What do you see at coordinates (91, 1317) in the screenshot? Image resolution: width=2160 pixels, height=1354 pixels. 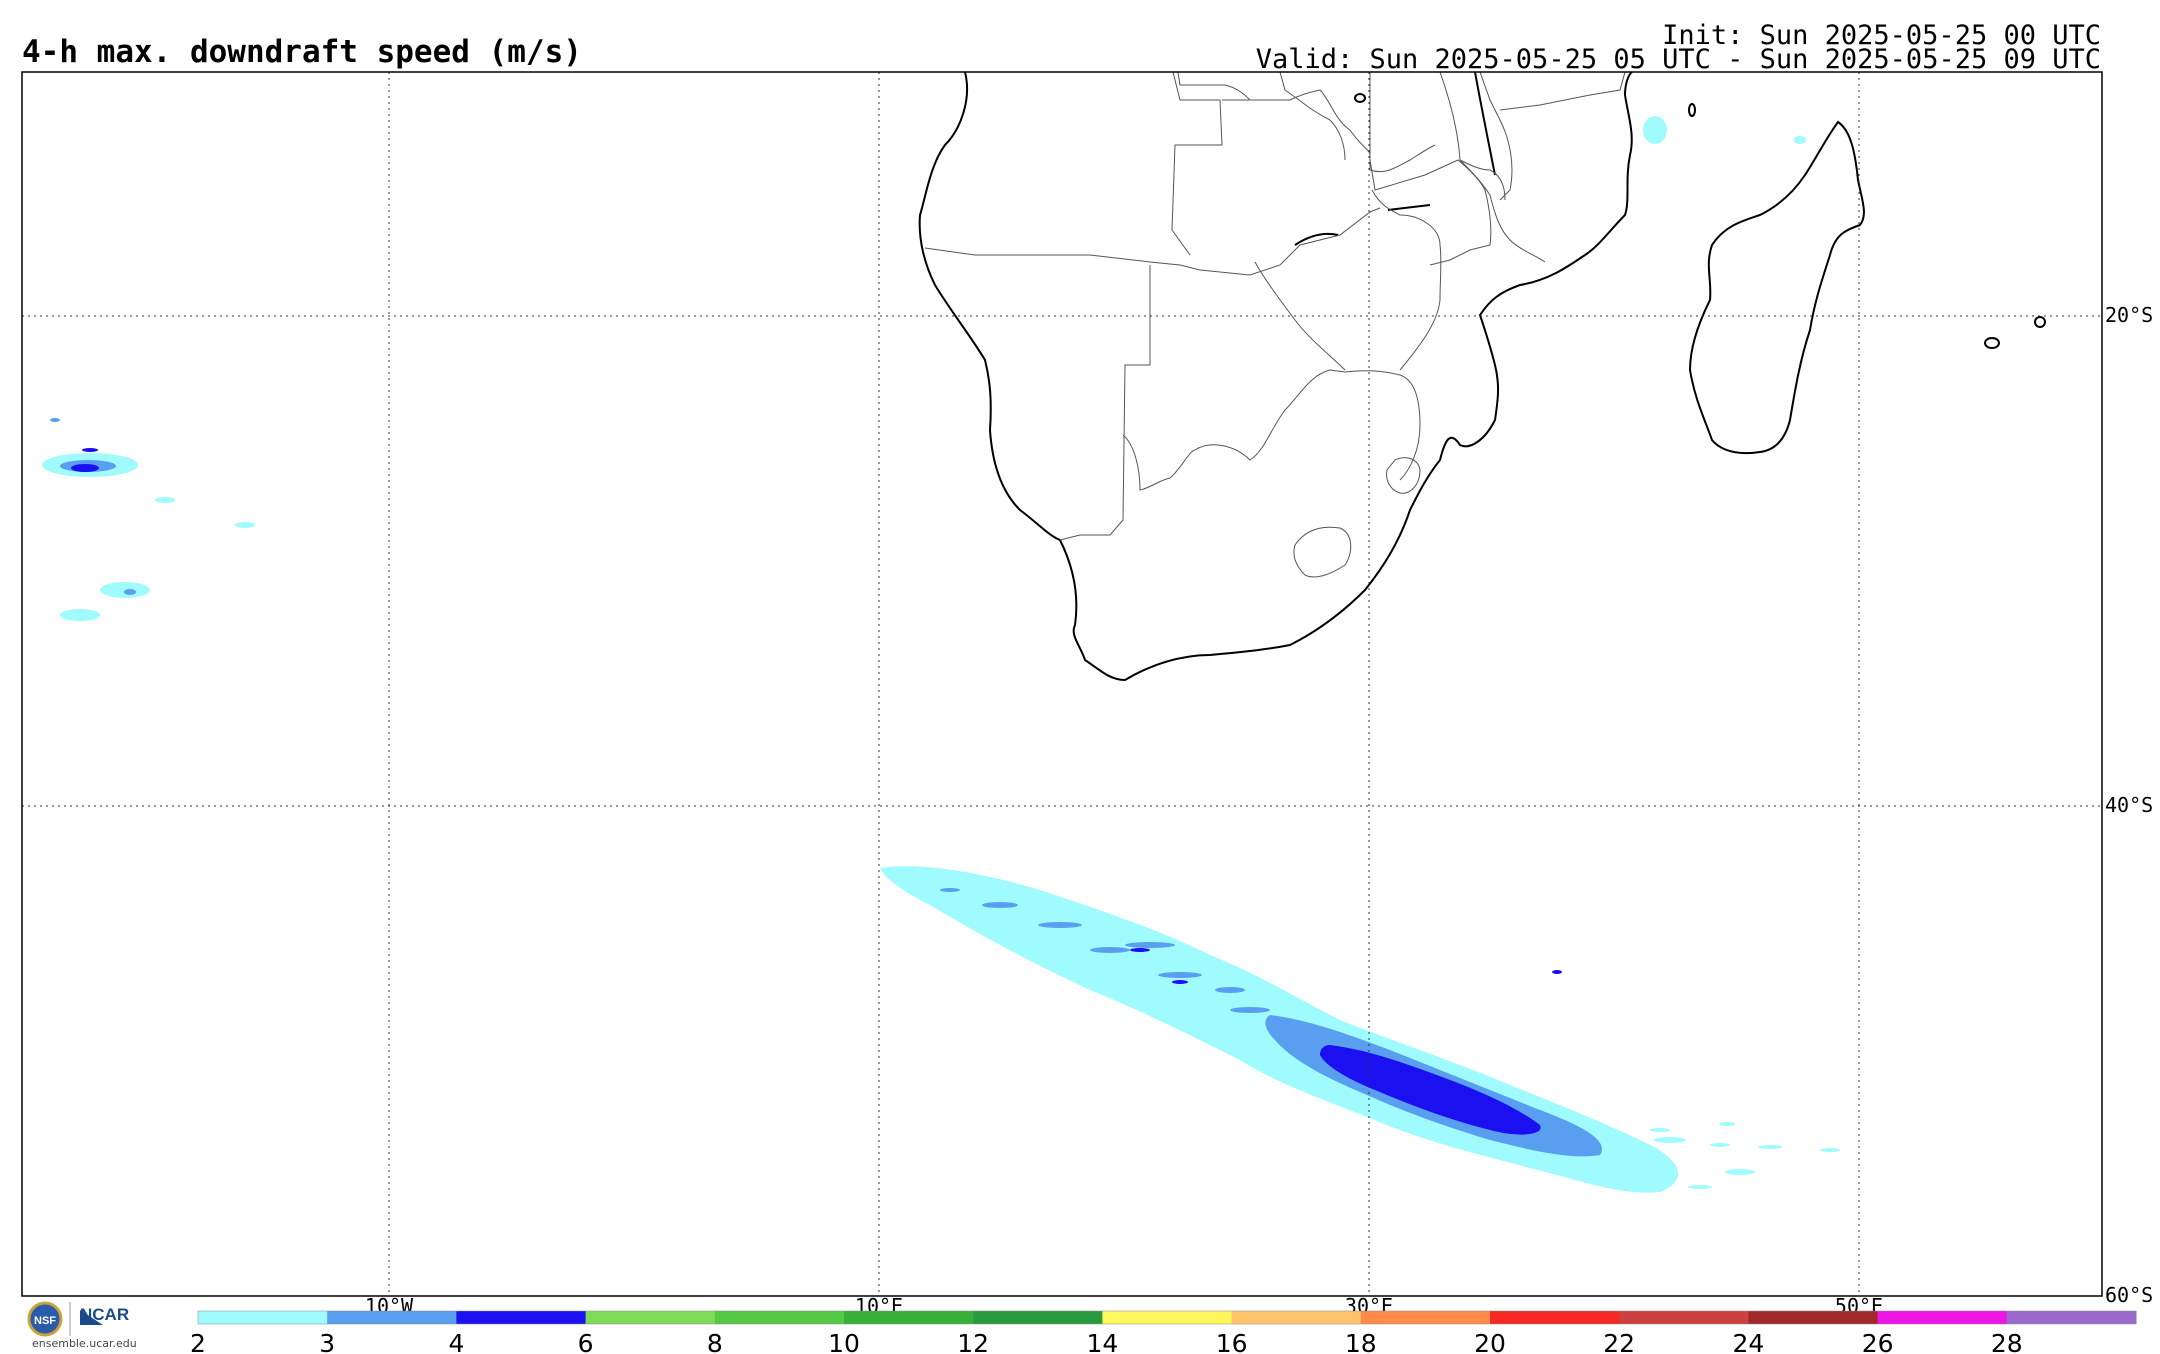 I see `ncar-logo-icon` at bounding box center [91, 1317].